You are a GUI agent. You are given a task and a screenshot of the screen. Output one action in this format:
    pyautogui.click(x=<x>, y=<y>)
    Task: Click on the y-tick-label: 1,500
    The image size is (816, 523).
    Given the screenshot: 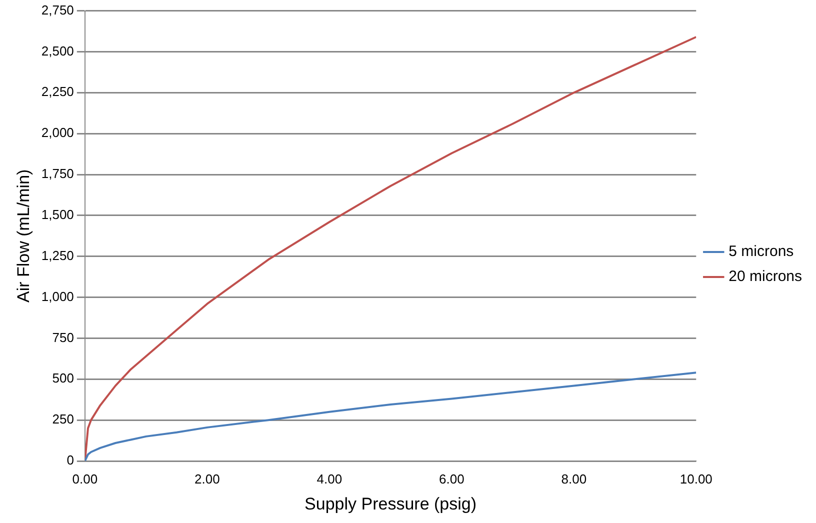 What is the action you would take?
    pyautogui.click(x=57, y=214)
    